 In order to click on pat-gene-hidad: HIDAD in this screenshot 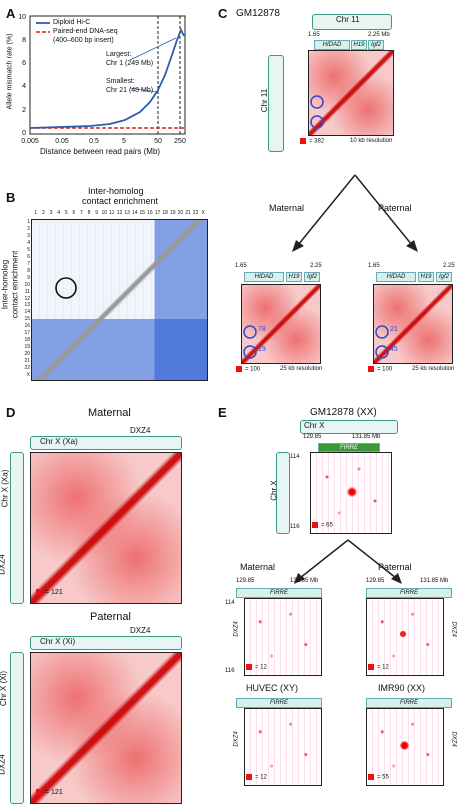, I will do `click(396, 277)`.